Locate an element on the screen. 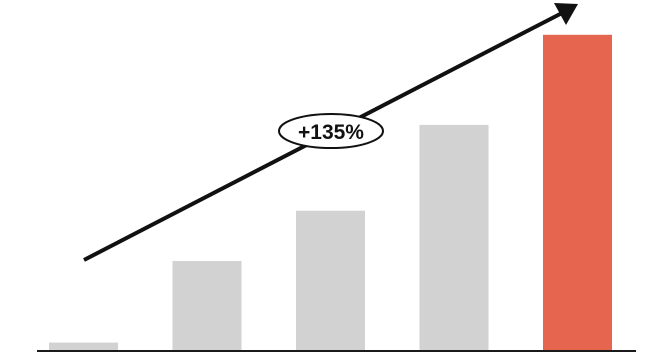 The height and width of the screenshot is (355, 651). growth-label-text: +135% is located at coordinates (331, 132).